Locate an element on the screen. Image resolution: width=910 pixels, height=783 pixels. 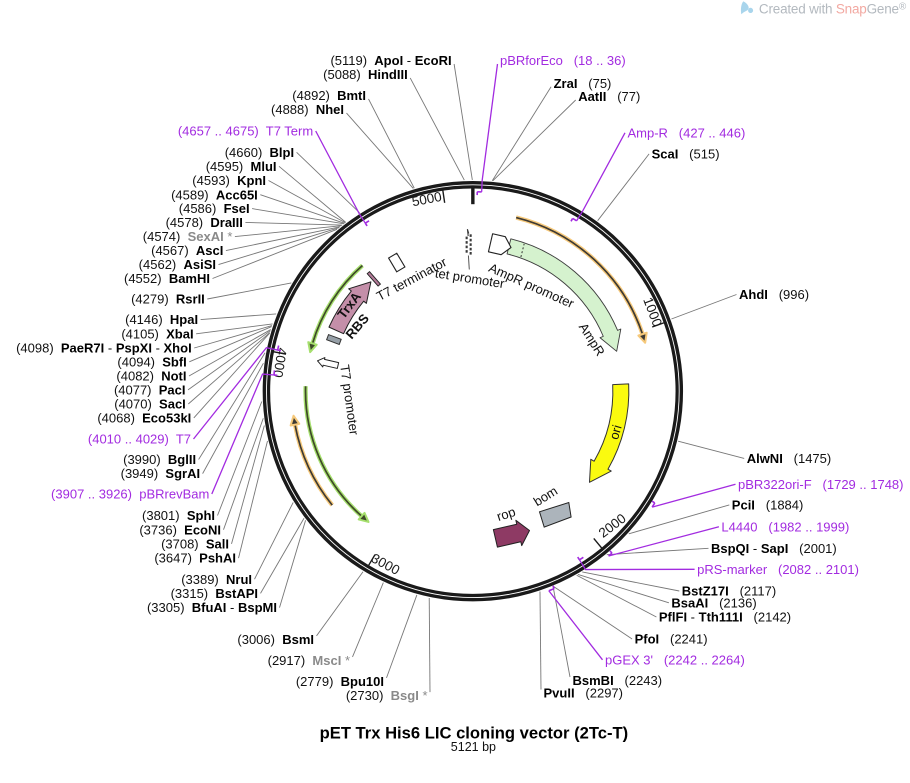
svg-text: (4589) Acc65I is located at coordinates (214, 194).